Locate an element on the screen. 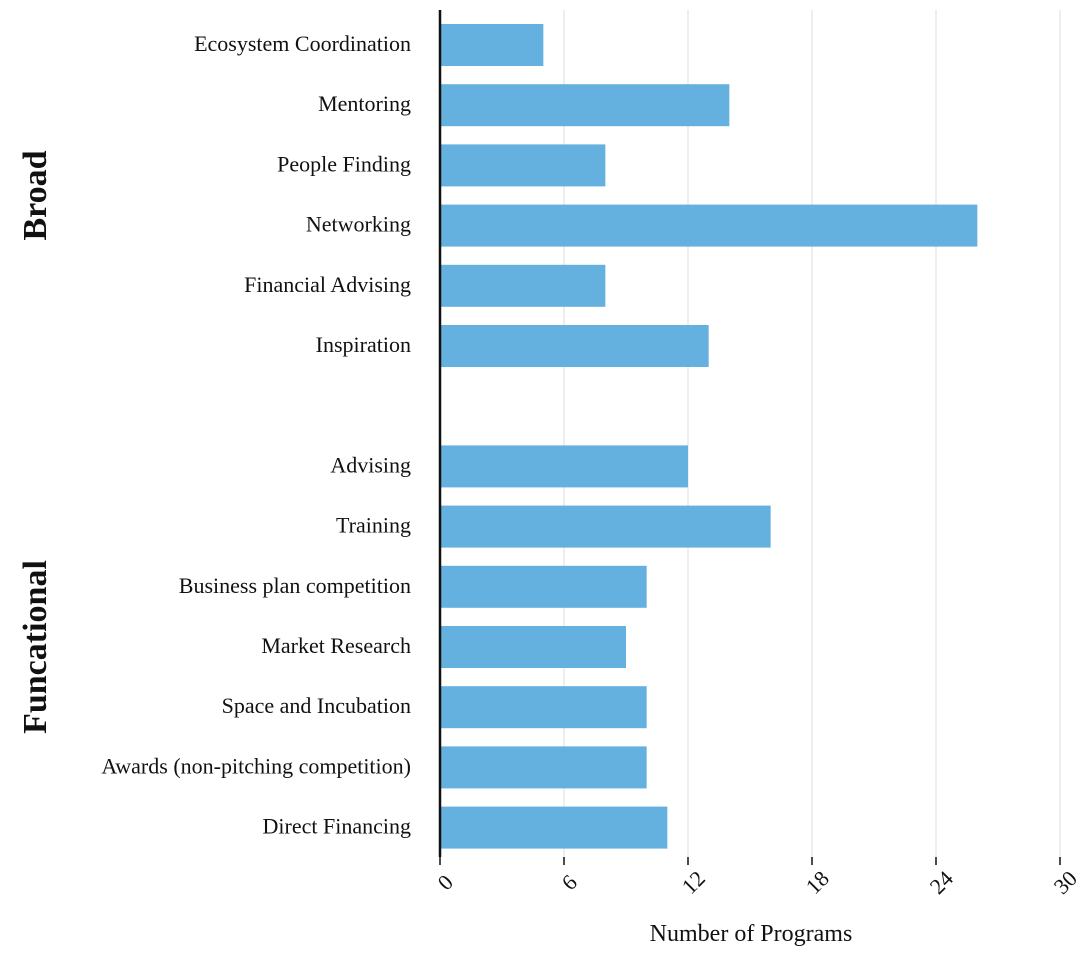 The height and width of the screenshot is (956, 1079). category-label: People Finding is located at coordinates (344, 163).